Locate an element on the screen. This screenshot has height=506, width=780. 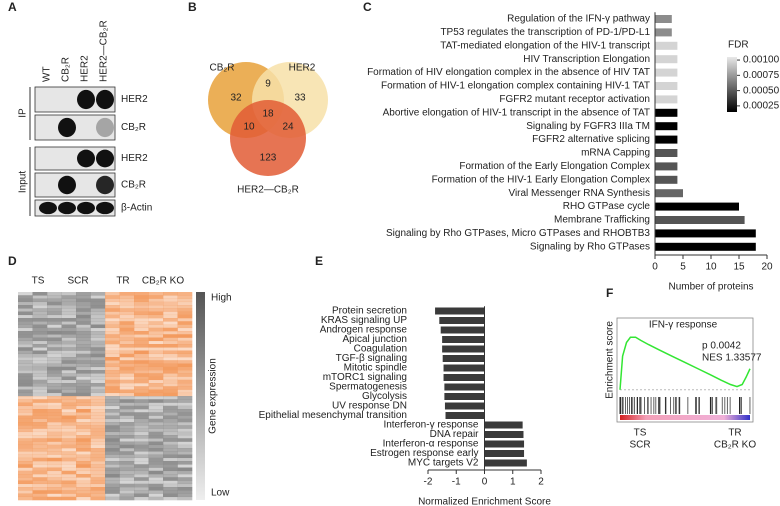
x-tick-label: -1 is located at coordinates (456, 482).